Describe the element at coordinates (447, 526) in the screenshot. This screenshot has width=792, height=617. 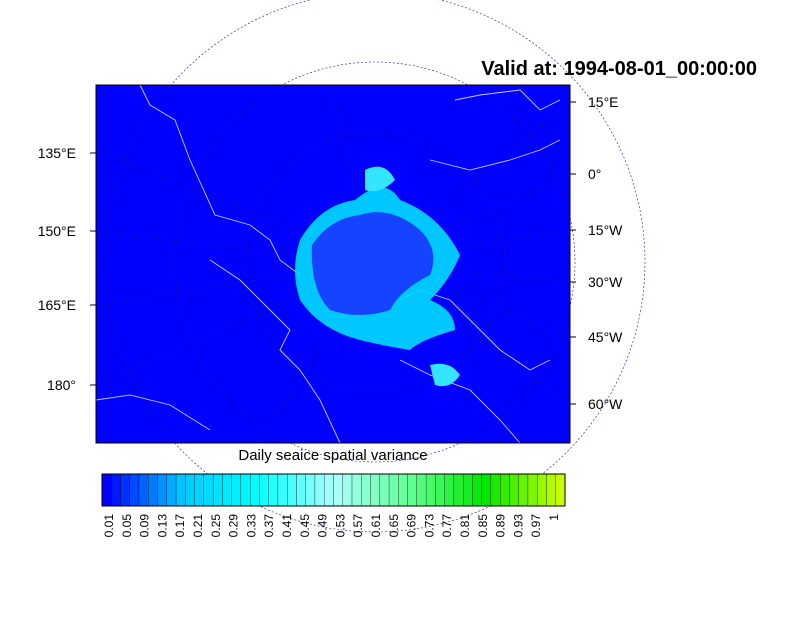
I see `colorbar-label: 0.77` at that location.